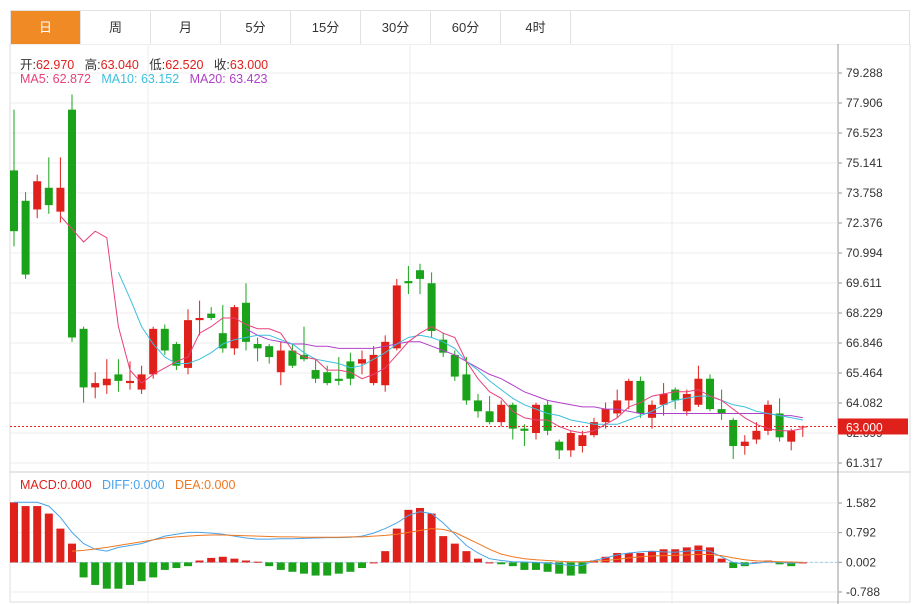 Image resolution: width=914 pixels, height=604 pixels. I want to click on tab-4: 15分, so click(326, 27).